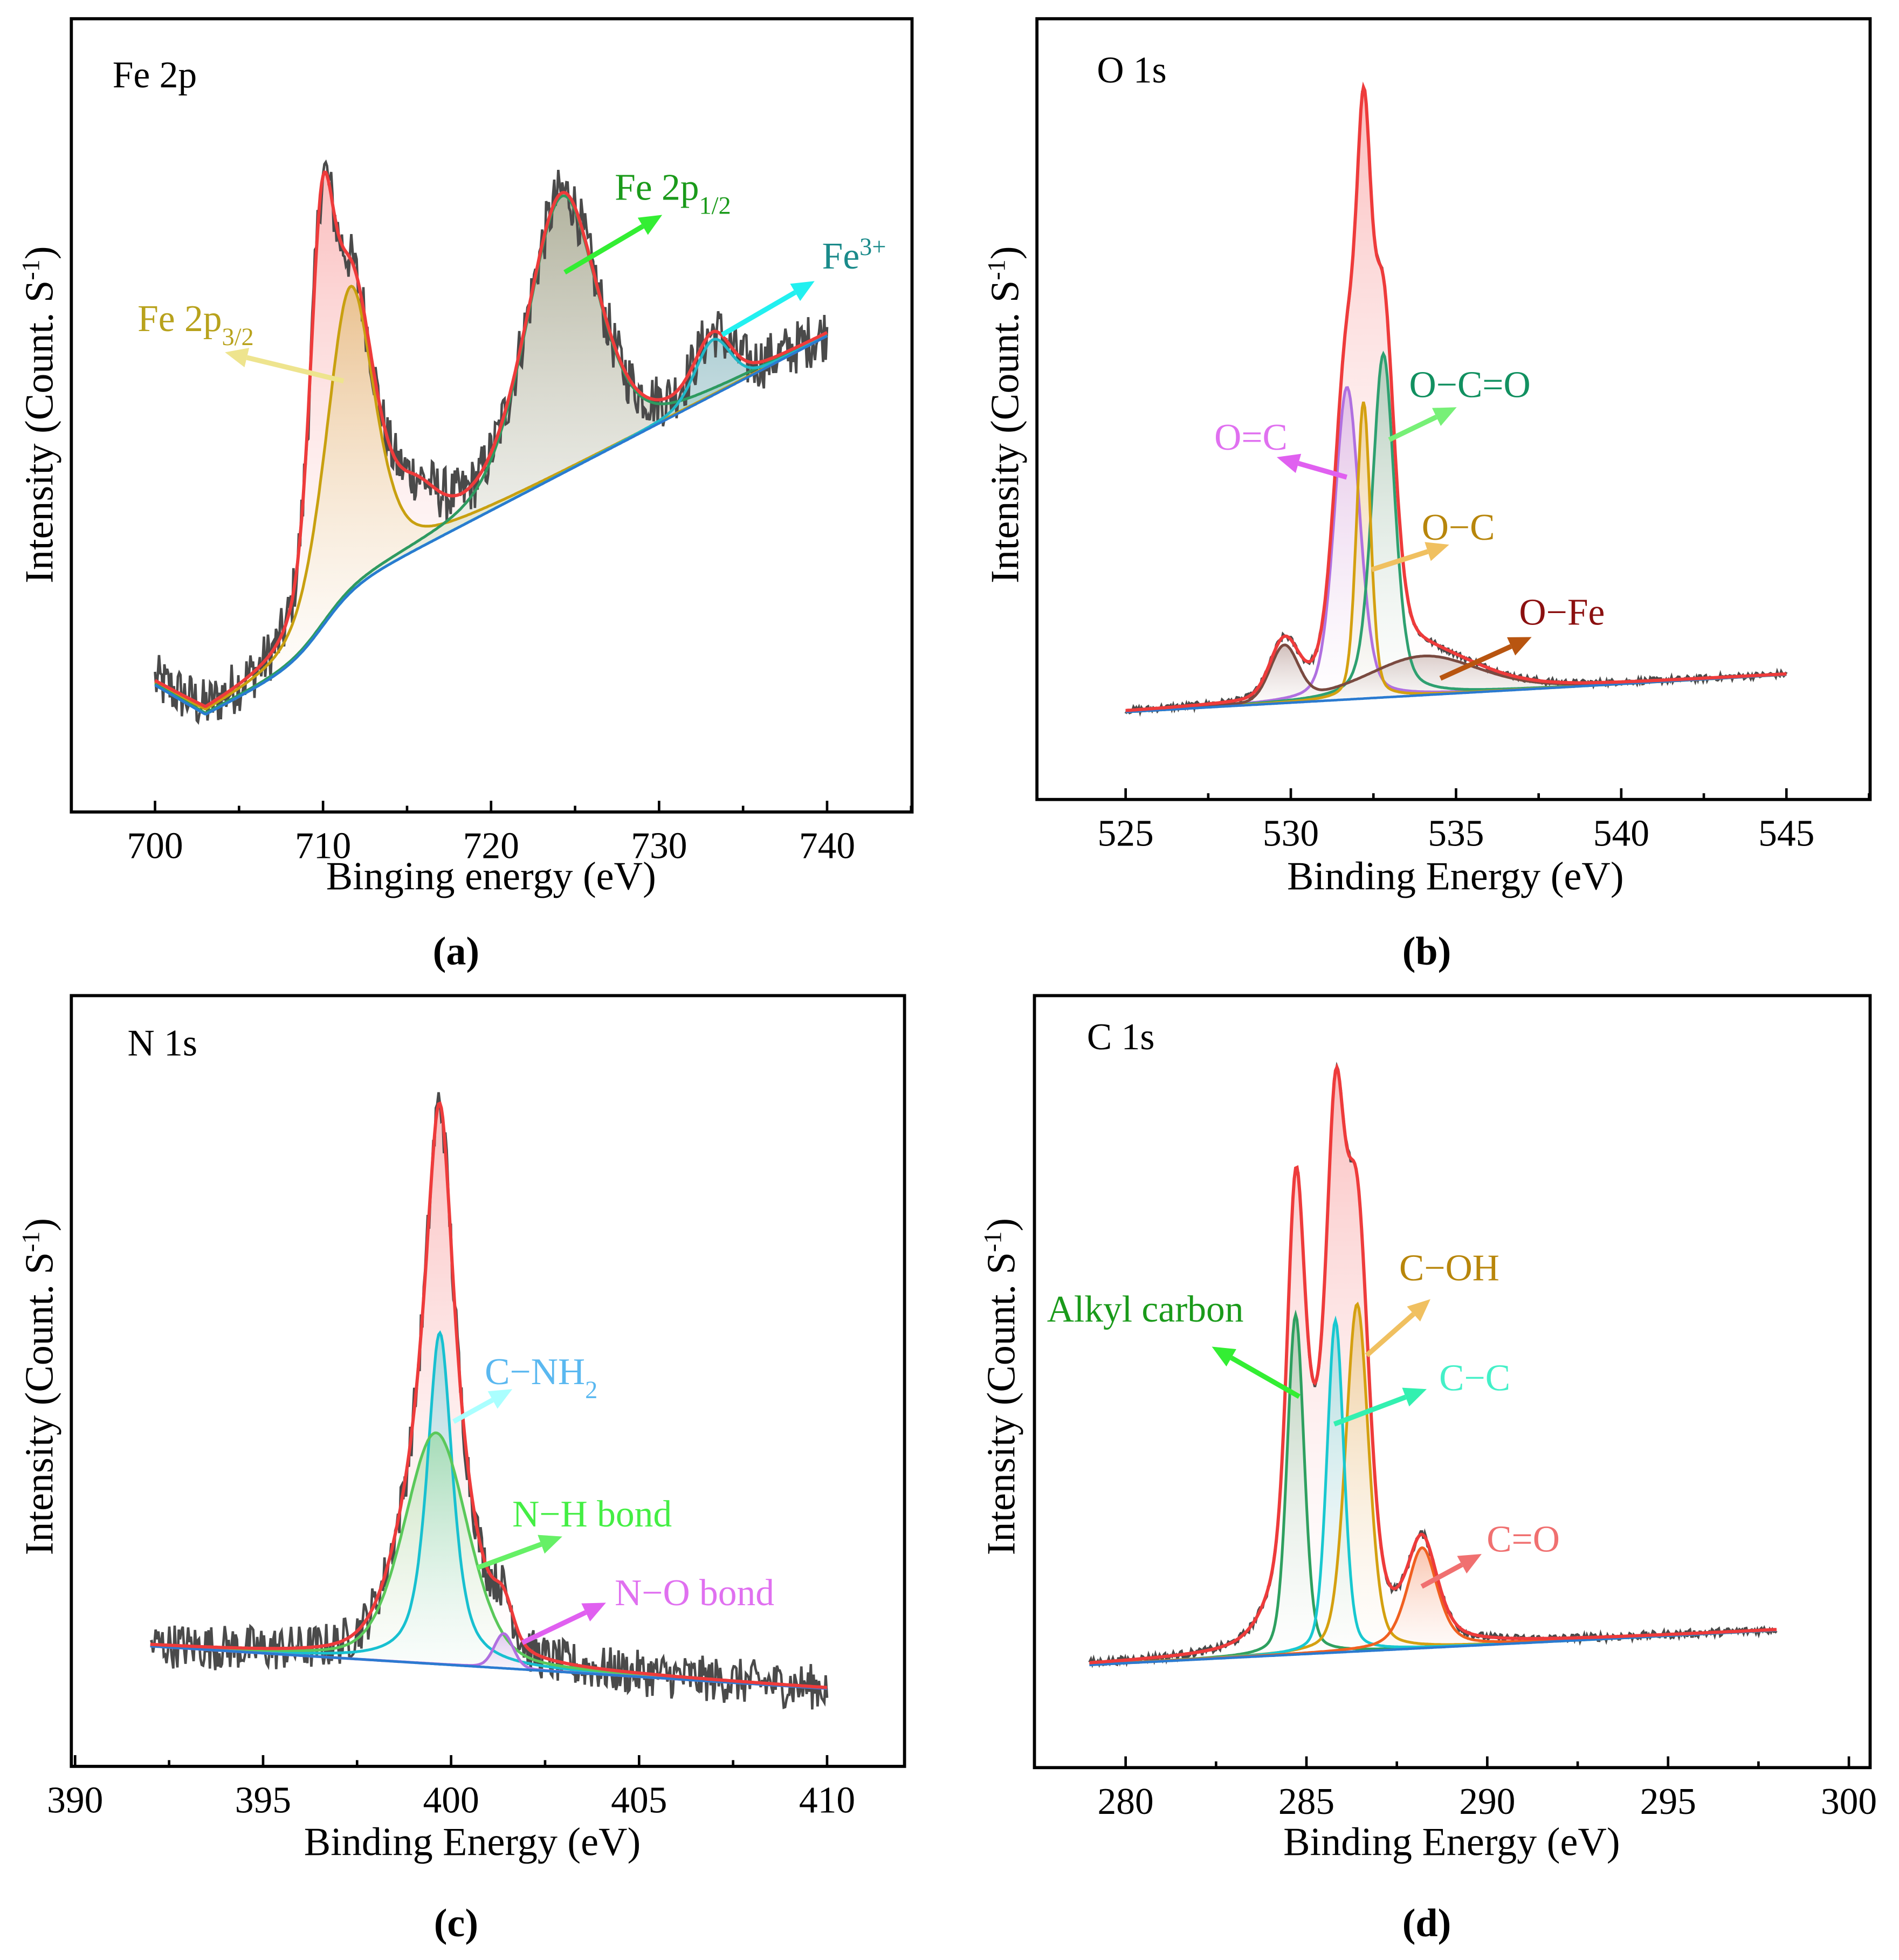  I want to click on panel-caption: (c), so click(456, 1923).